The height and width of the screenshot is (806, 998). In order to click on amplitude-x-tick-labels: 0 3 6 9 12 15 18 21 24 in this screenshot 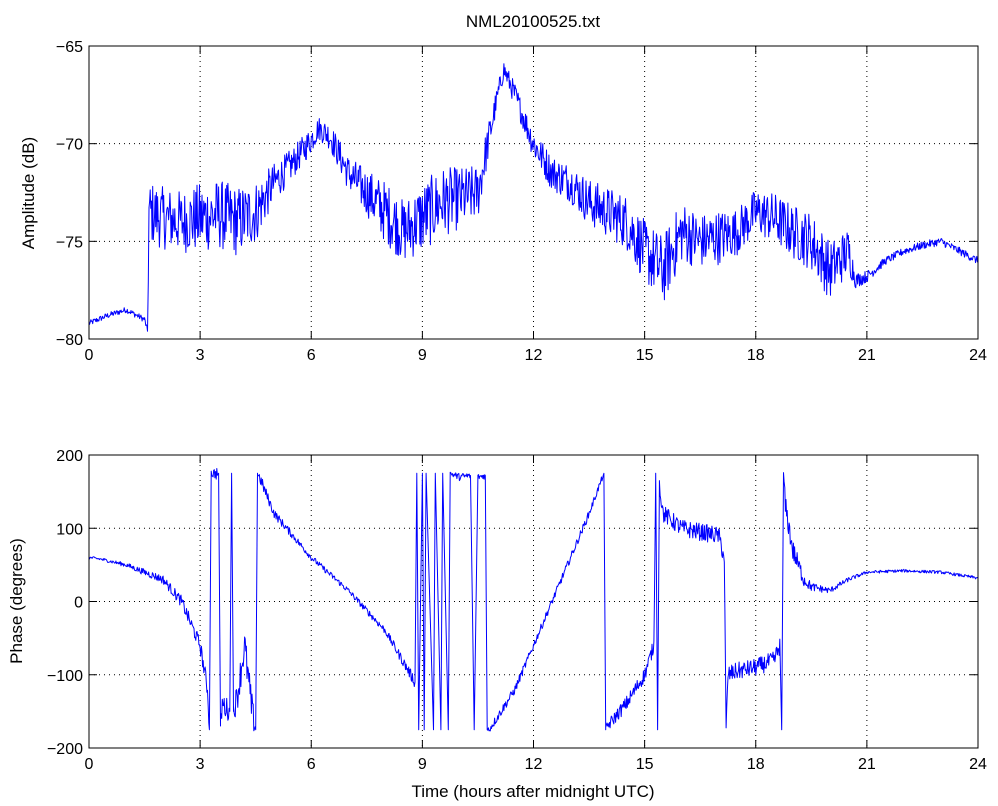, I will do `click(536, 355)`.